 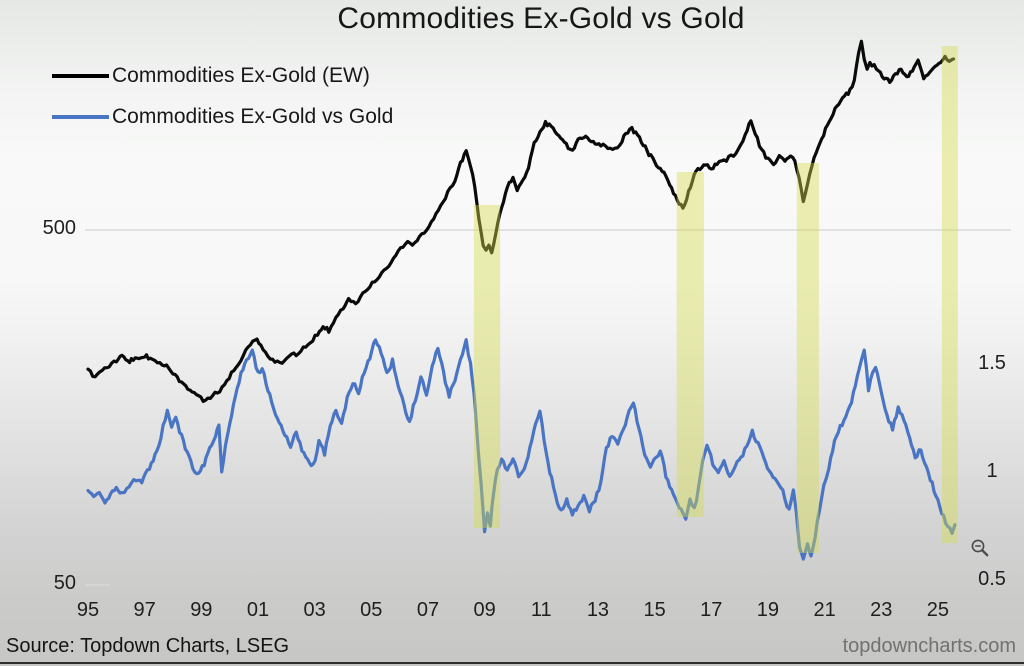 What do you see at coordinates (598, 610) in the screenshot?
I see `x-axis-tick-label: 13` at bounding box center [598, 610].